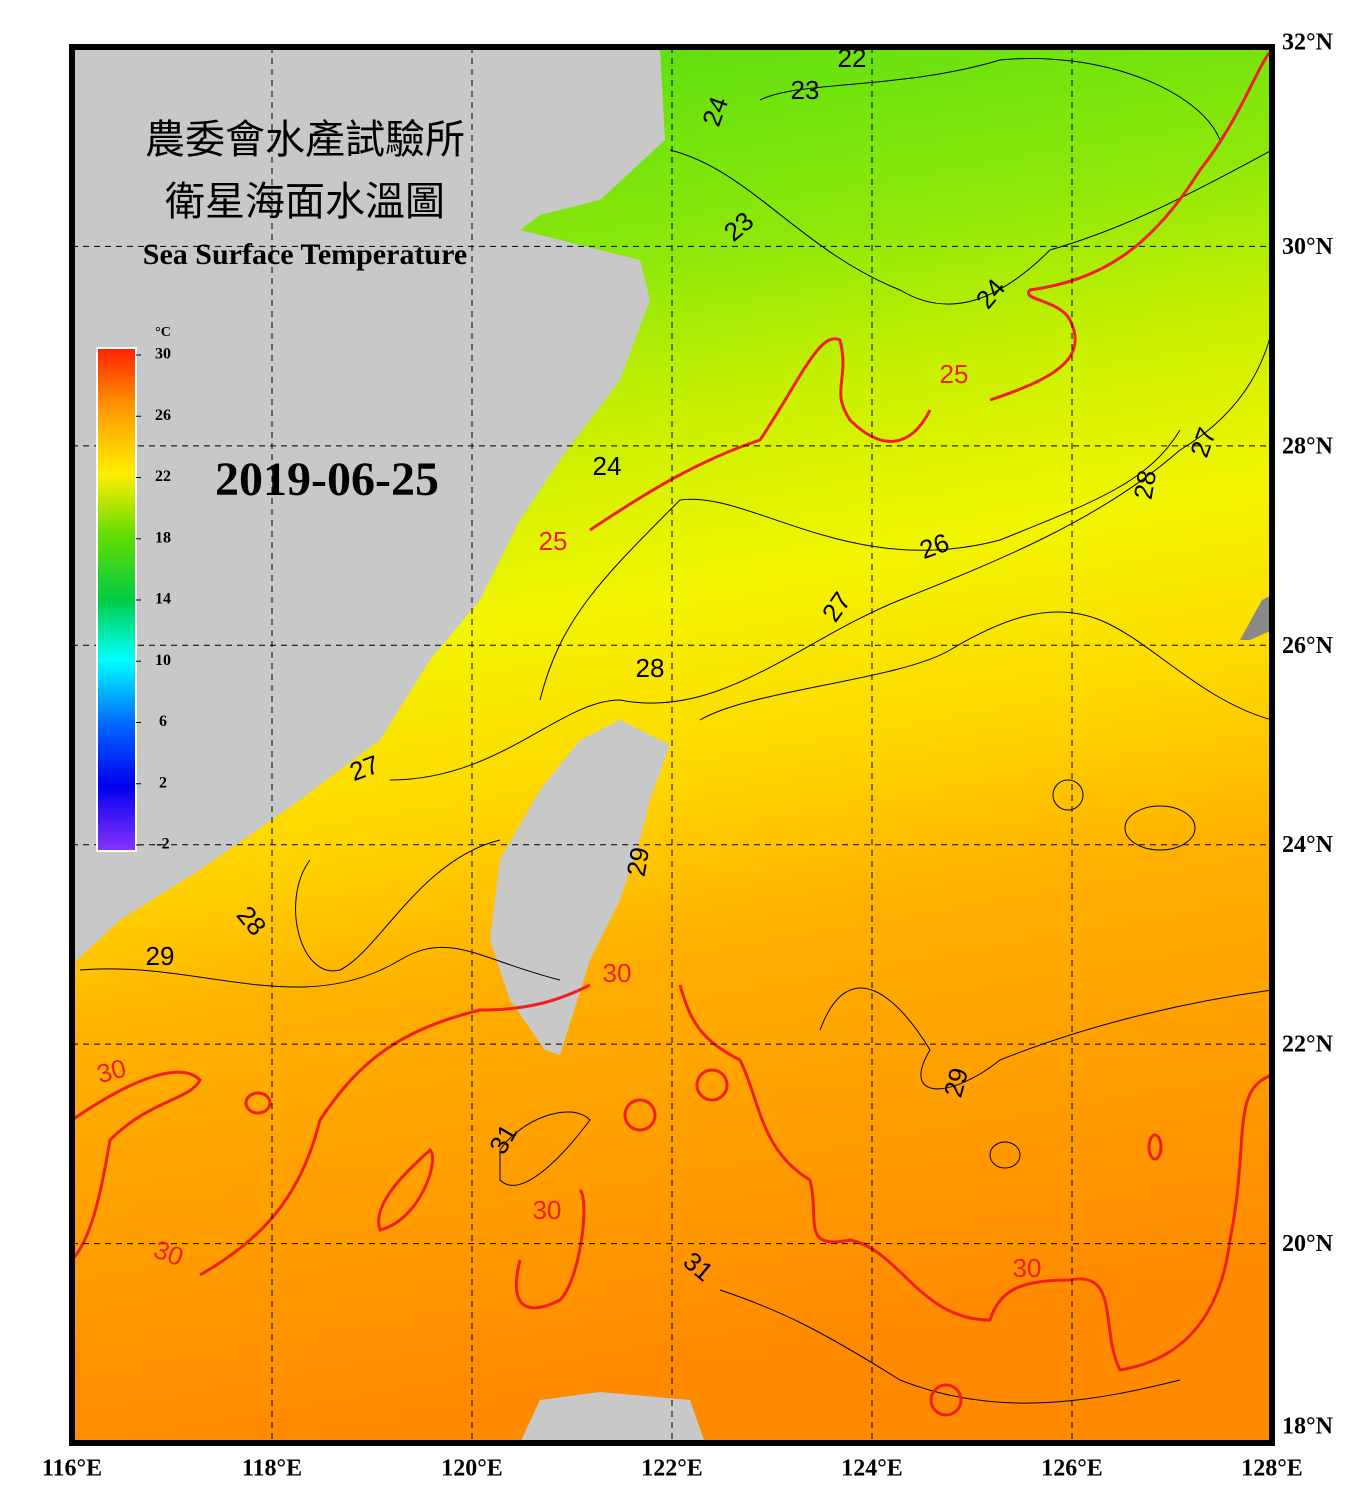 This screenshot has height=1500, width=1350. What do you see at coordinates (163, 721) in the screenshot?
I see `colorbar-tick-label: 6` at bounding box center [163, 721].